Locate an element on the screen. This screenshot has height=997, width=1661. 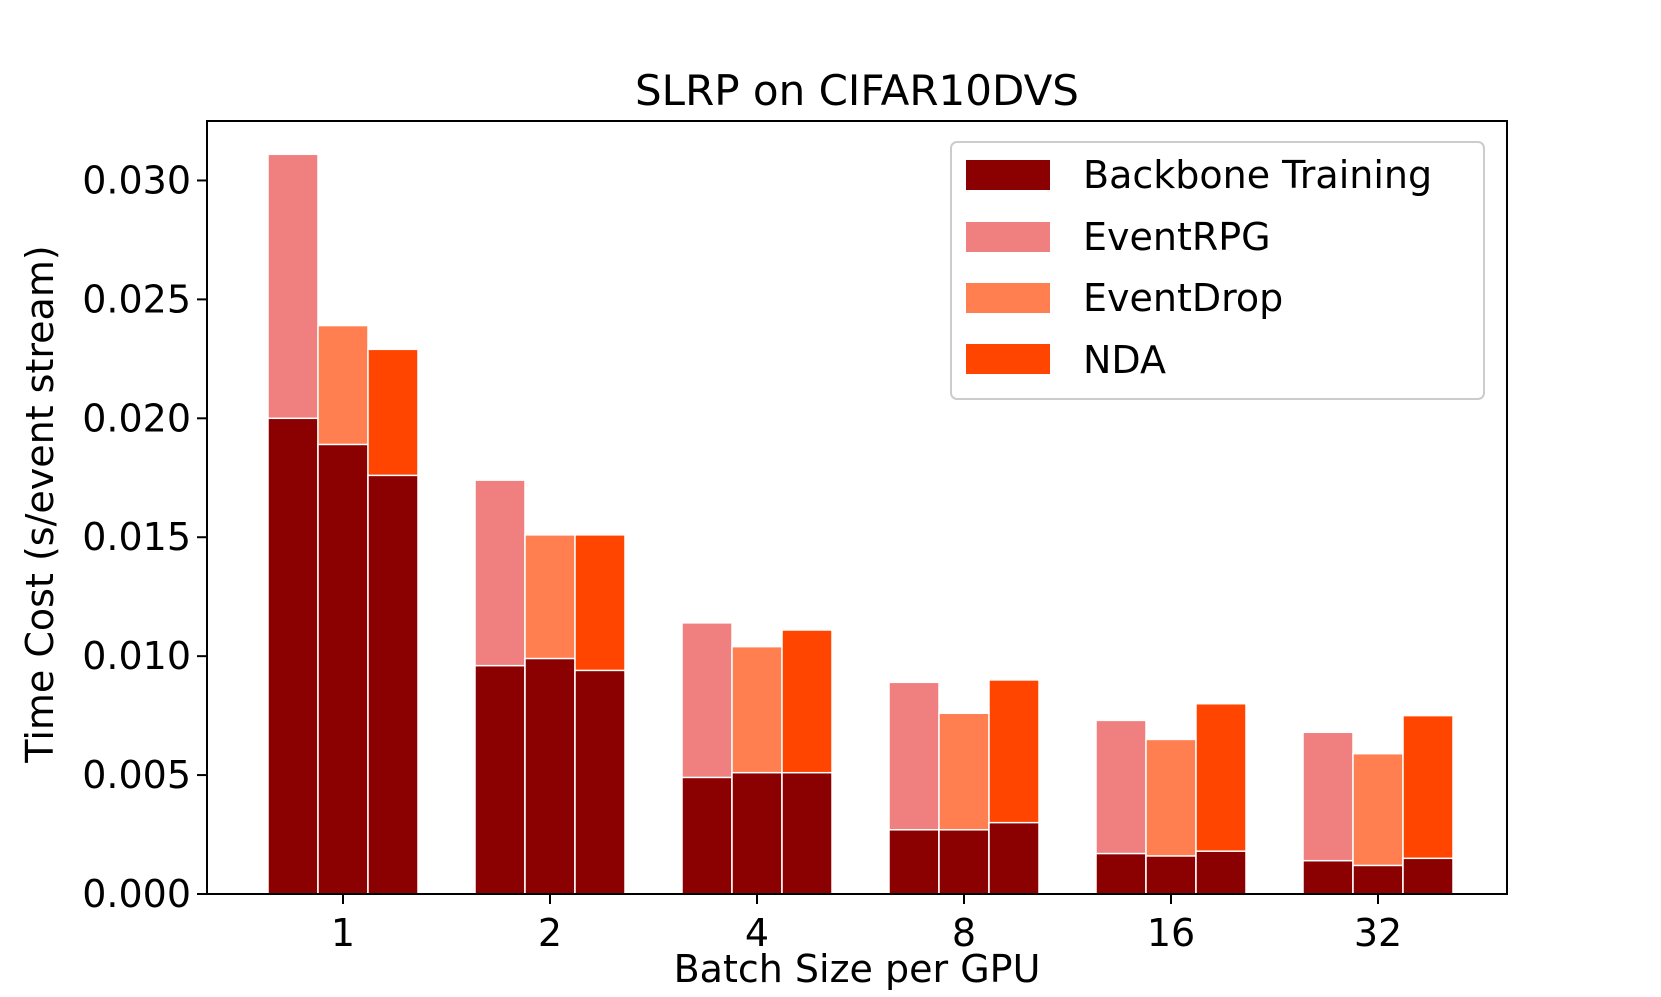
legend-swatch-eventdrop is located at coordinates (1008, 298).